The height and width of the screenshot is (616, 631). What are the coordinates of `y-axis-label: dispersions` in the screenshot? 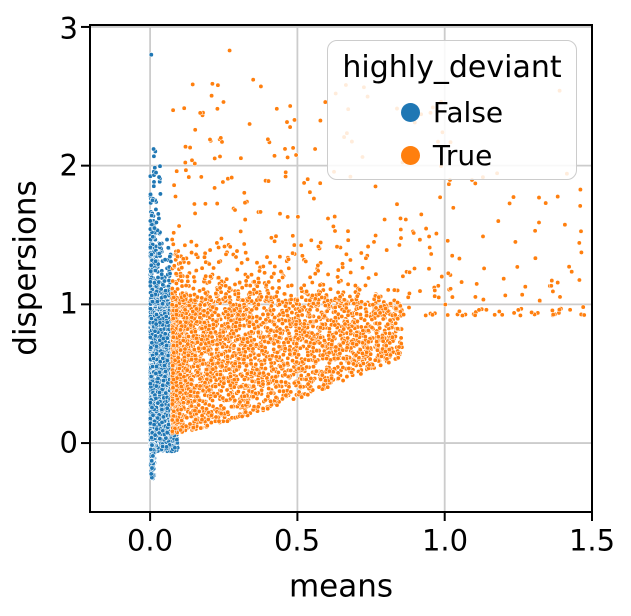 It's located at (25, 268).